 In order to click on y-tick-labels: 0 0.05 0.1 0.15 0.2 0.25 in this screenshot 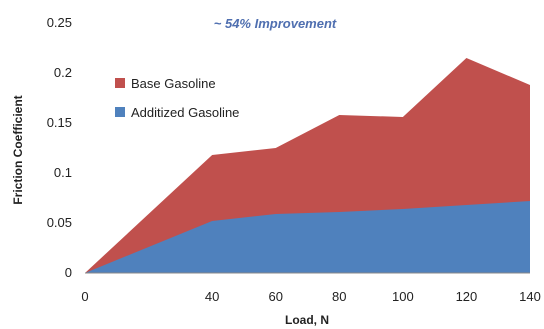, I will do `click(59, 147)`.